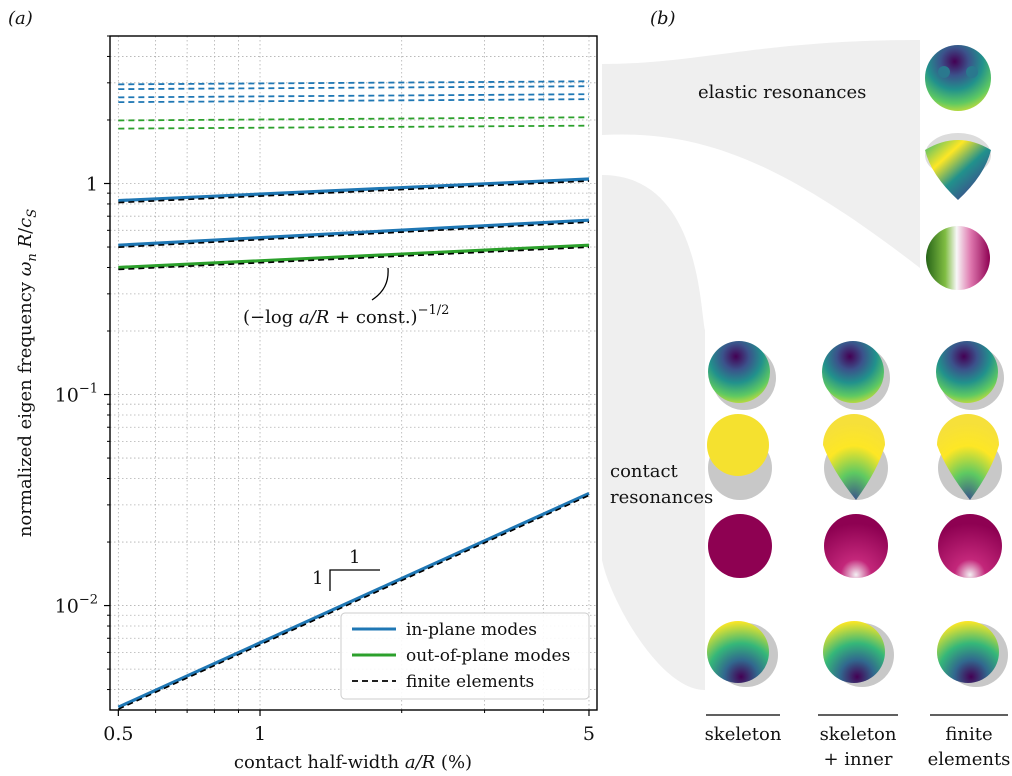 The height and width of the screenshot is (776, 1012). Describe the element at coordinates (317, 578) in the screenshot. I see `slope-triangle-rise-label: 1` at that location.